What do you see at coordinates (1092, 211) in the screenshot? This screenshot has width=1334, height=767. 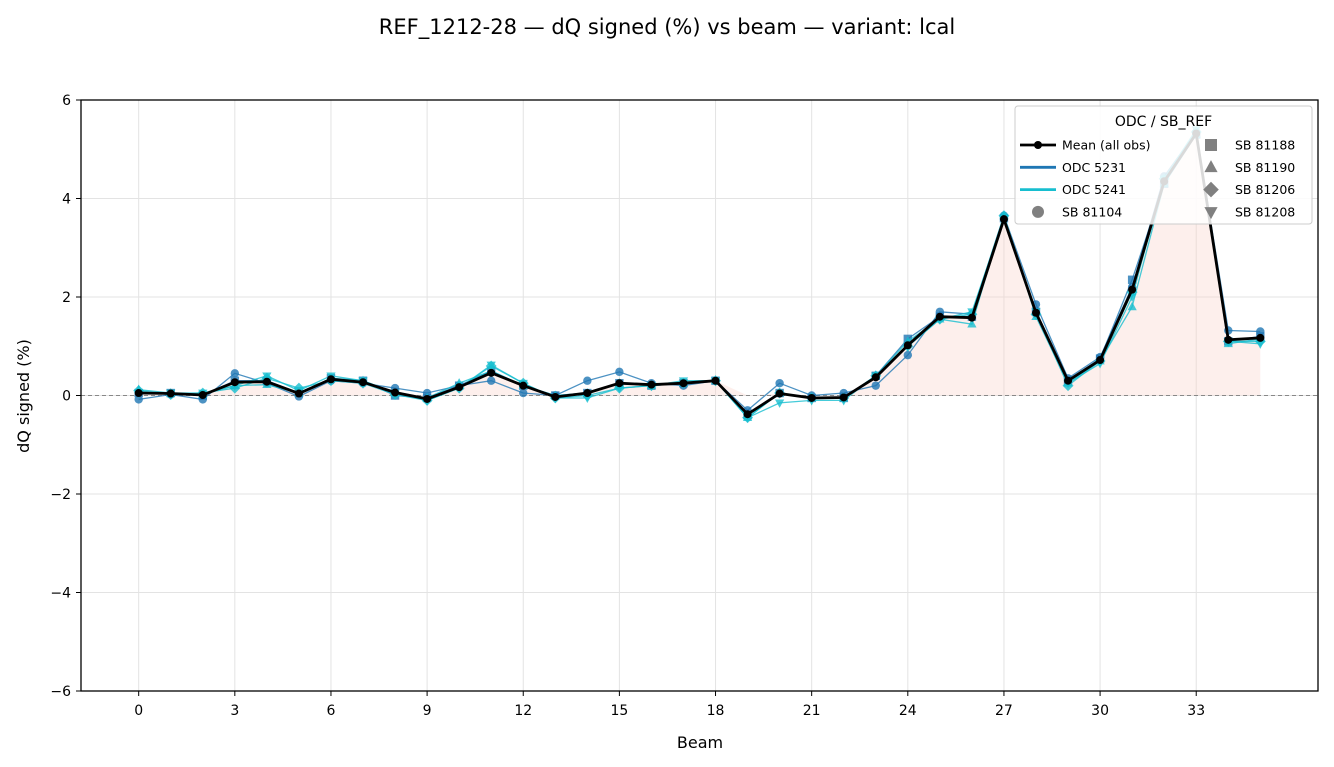 I see `legend-label: SB 81104` at bounding box center [1092, 211].